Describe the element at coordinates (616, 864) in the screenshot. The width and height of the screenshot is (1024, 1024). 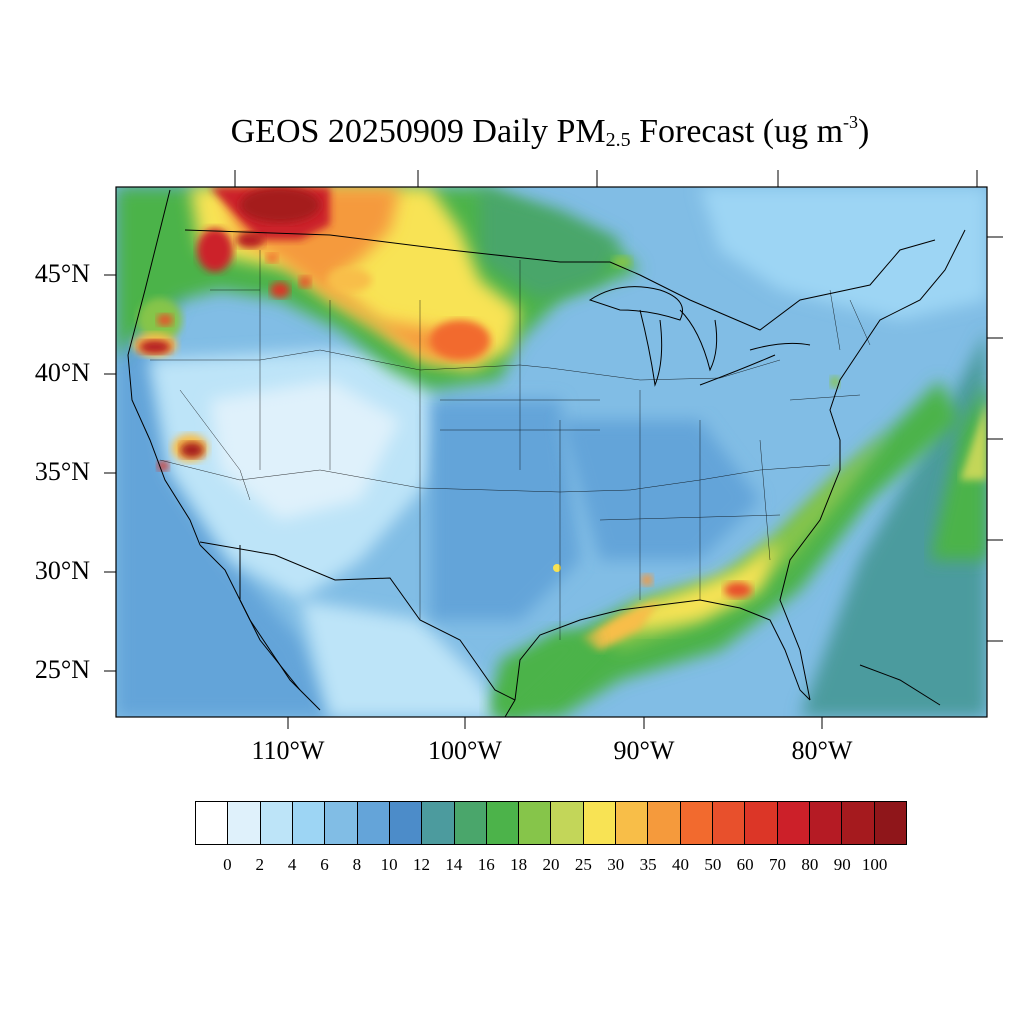
I see `colorbar-tick-label: 30` at that location.